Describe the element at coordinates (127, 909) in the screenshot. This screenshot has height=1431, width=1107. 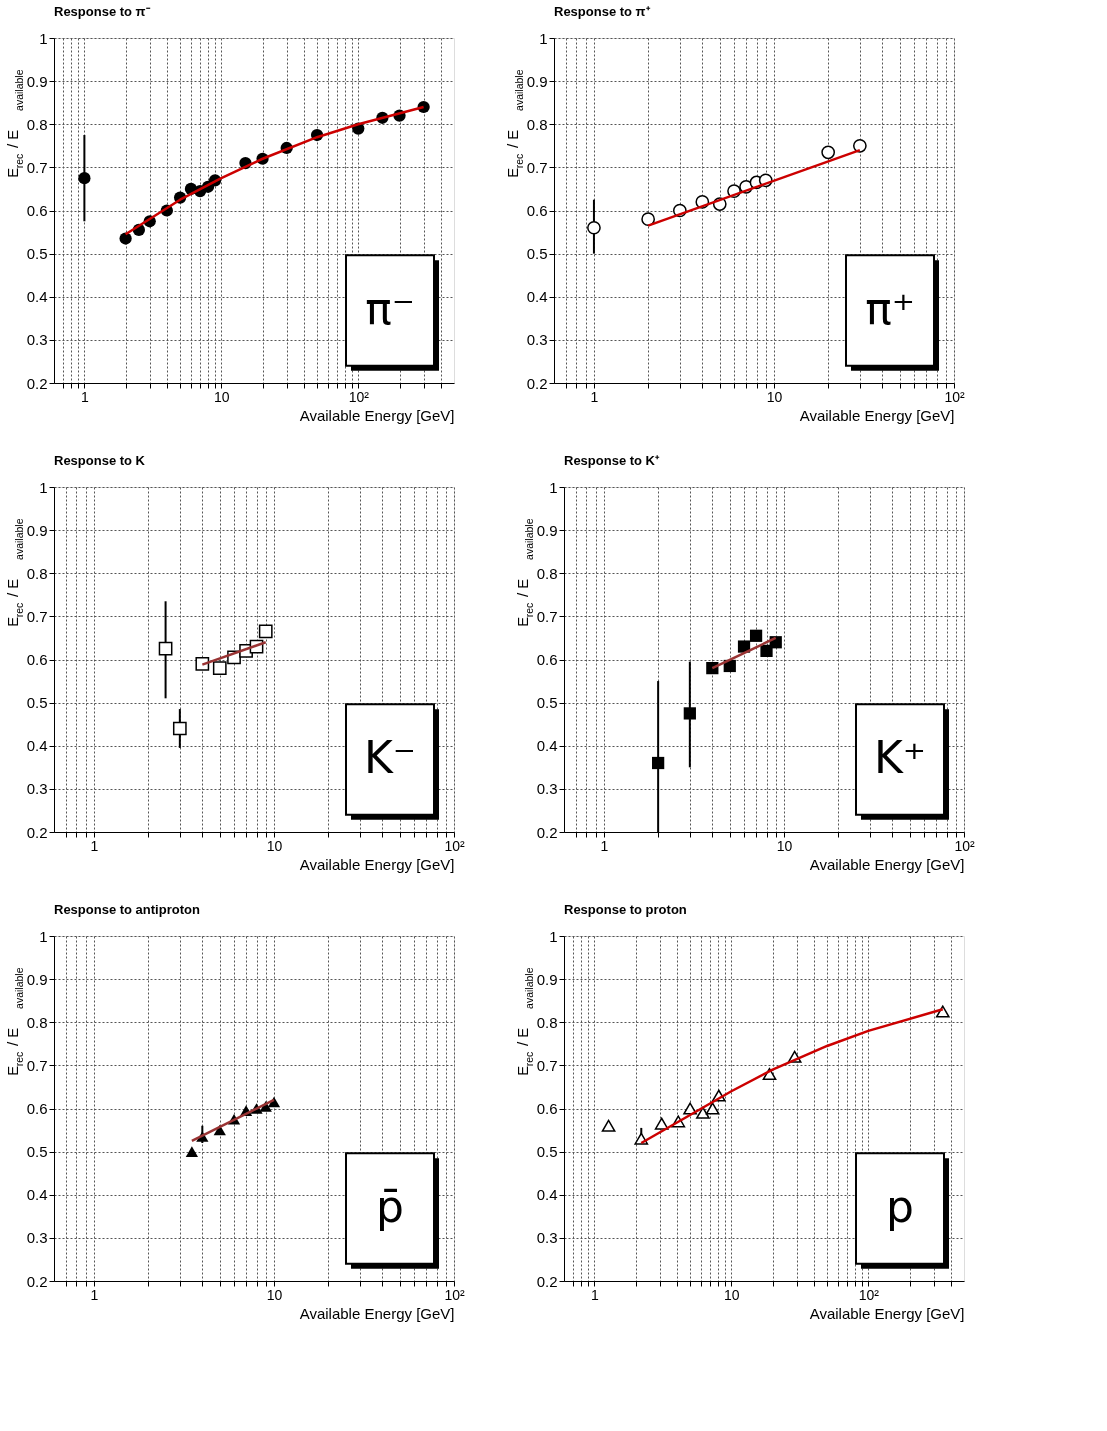
I see `chart-title: Response to antiproton` at that location.